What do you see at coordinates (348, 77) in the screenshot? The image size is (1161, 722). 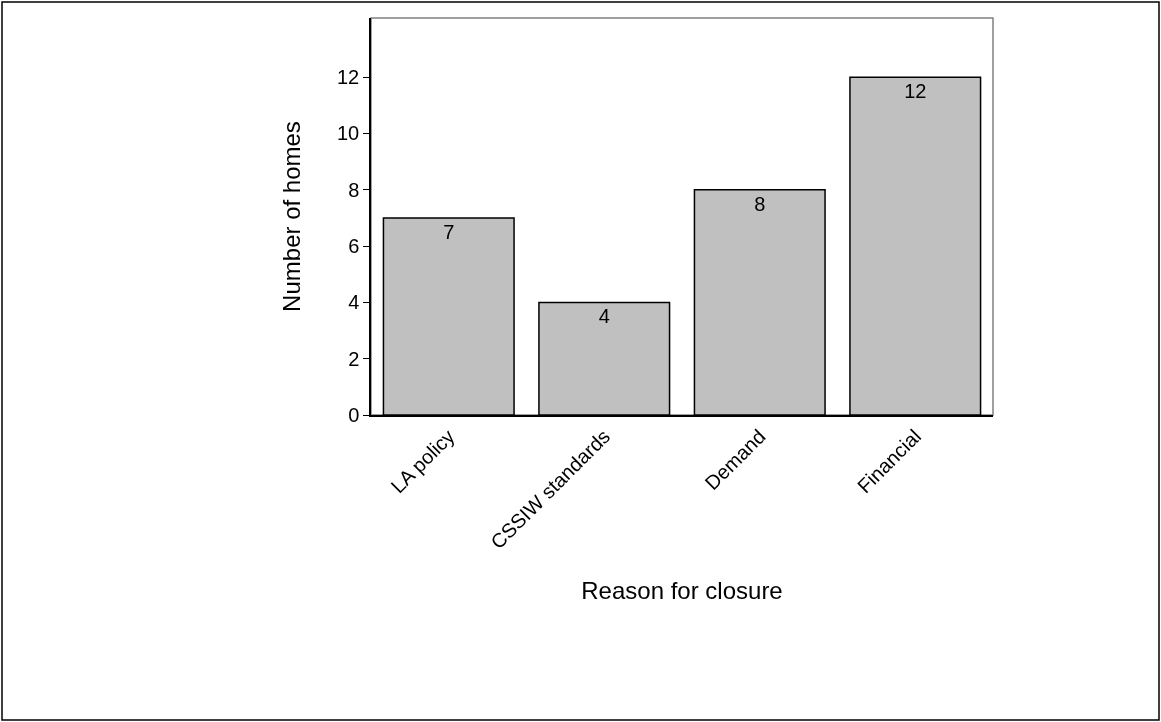 I see `y-tick-label: 12` at bounding box center [348, 77].